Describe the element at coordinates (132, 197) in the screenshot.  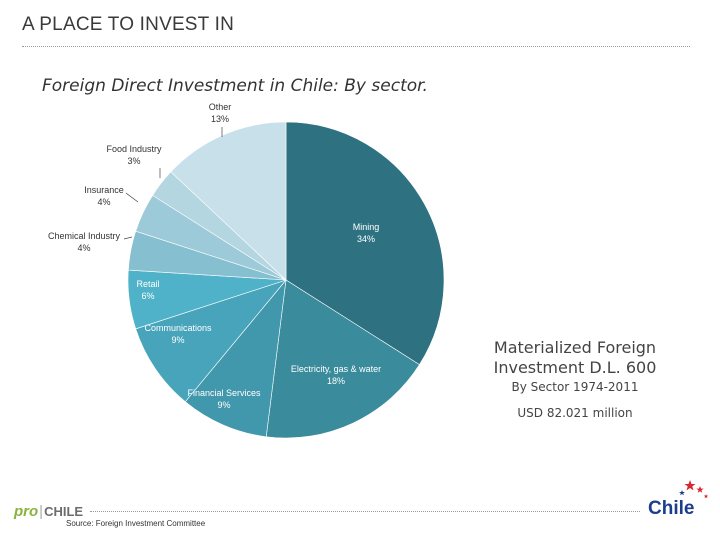
I see `leader-line-insurance` at that location.